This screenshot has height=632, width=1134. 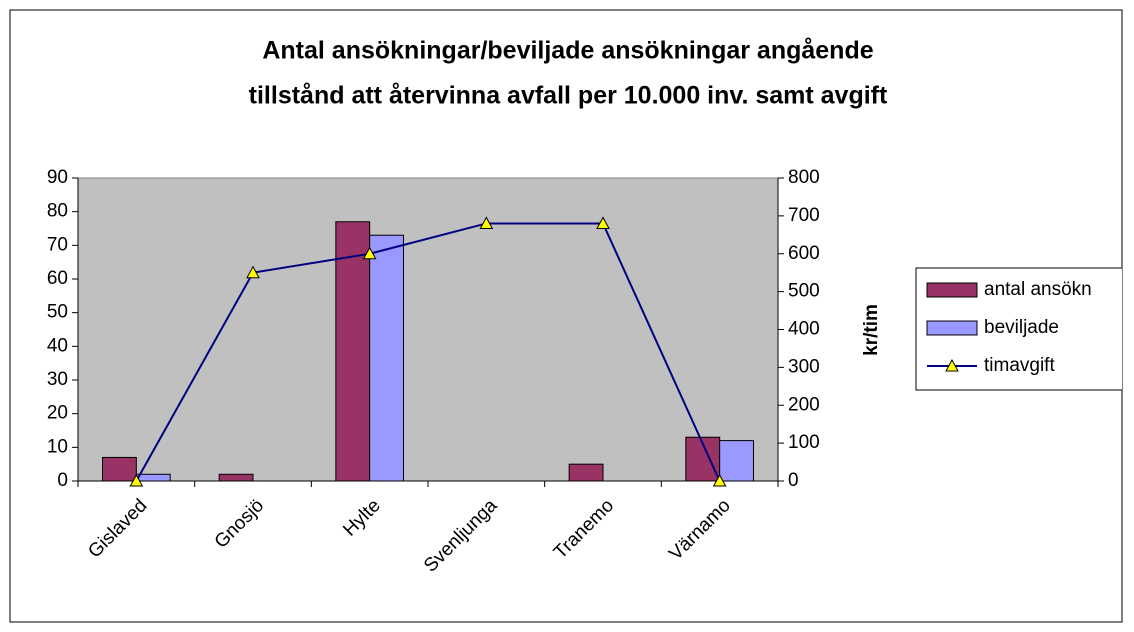 What do you see at coordinates (804, 404) in the screenshot?
I see `y2-tick-label: 200` at bounding box center [804, 404].